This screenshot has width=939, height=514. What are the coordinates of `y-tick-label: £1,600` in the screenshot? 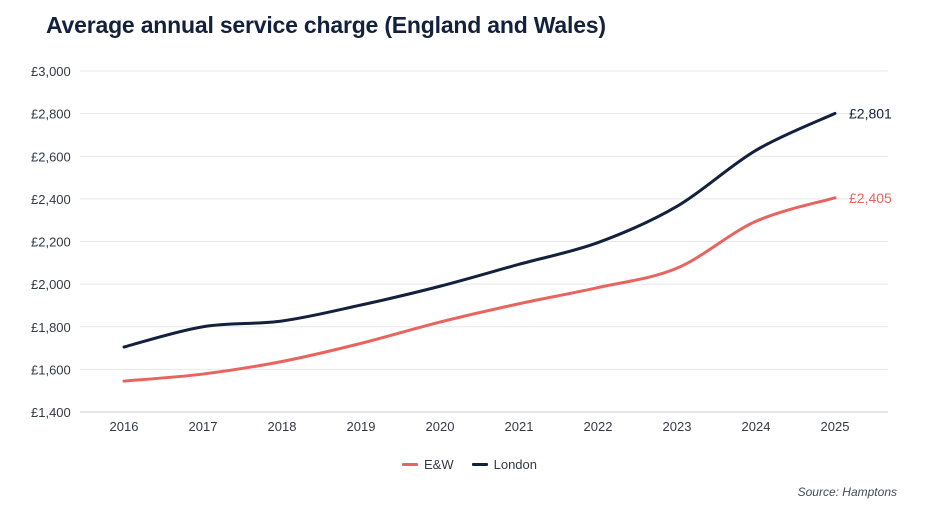 It's located at (51, 369).